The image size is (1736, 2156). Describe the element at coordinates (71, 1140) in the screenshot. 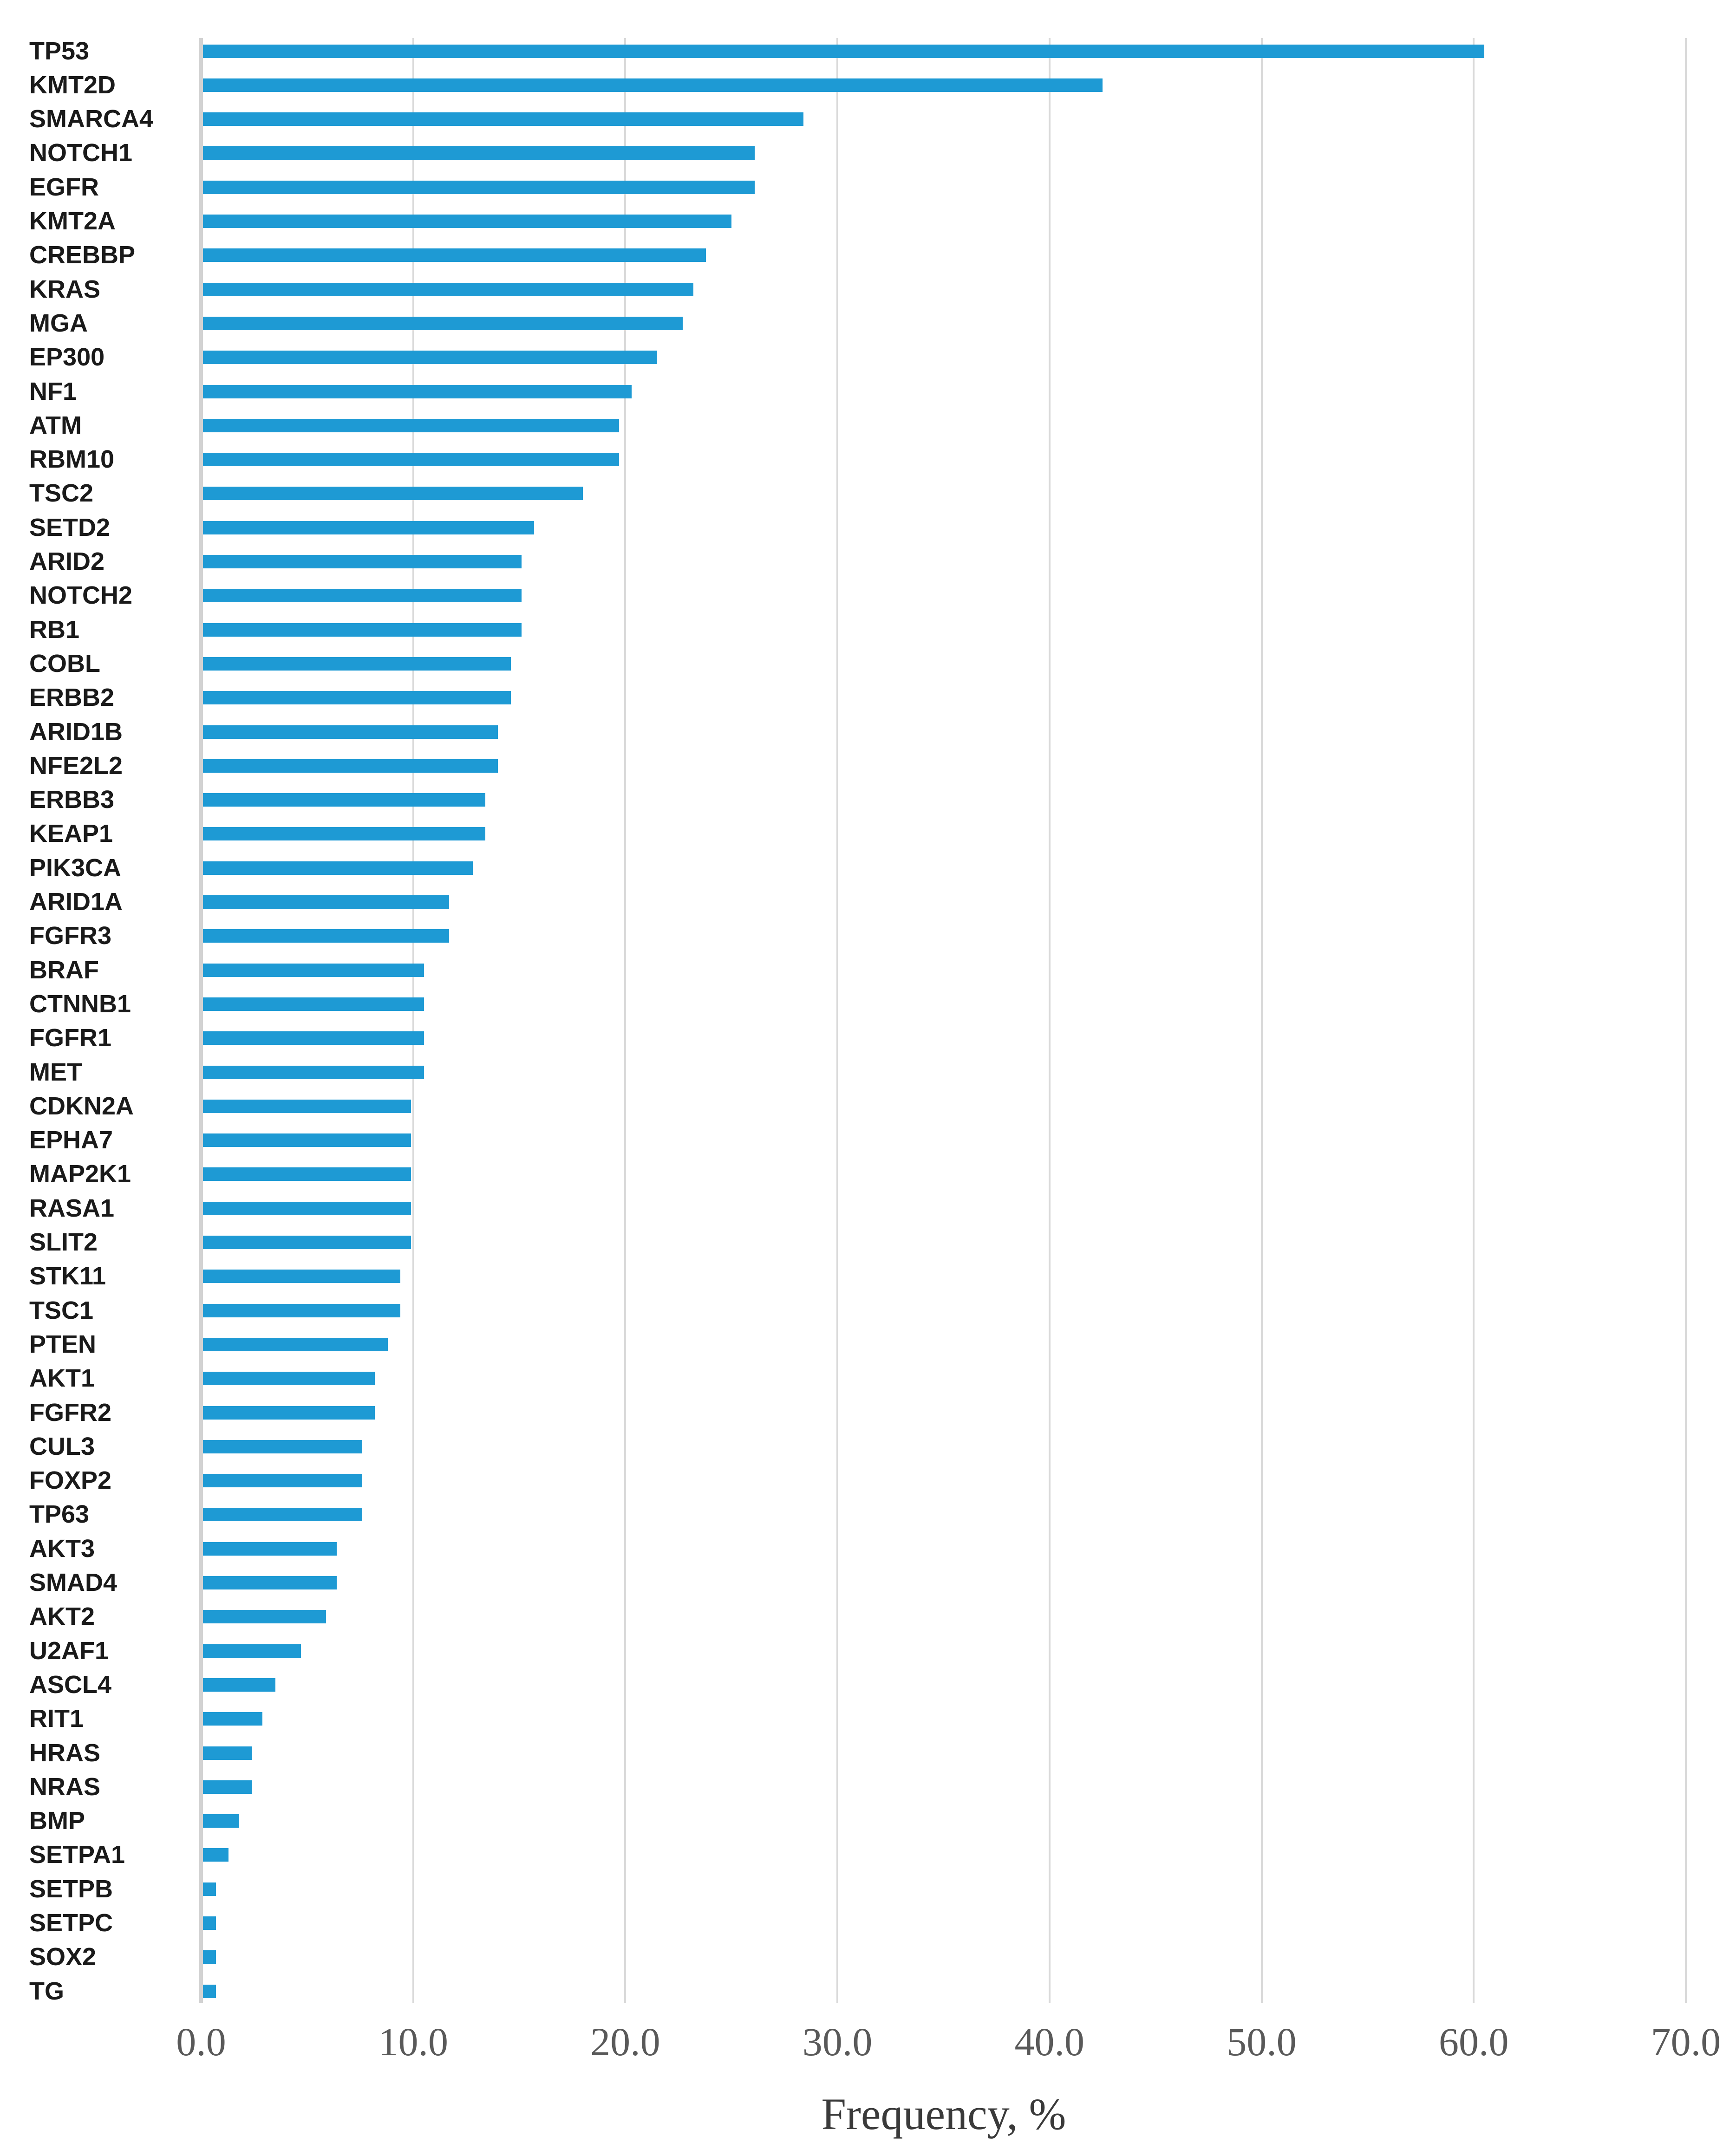

I see `gene-label-EPHA7: EPHA7` at that location.